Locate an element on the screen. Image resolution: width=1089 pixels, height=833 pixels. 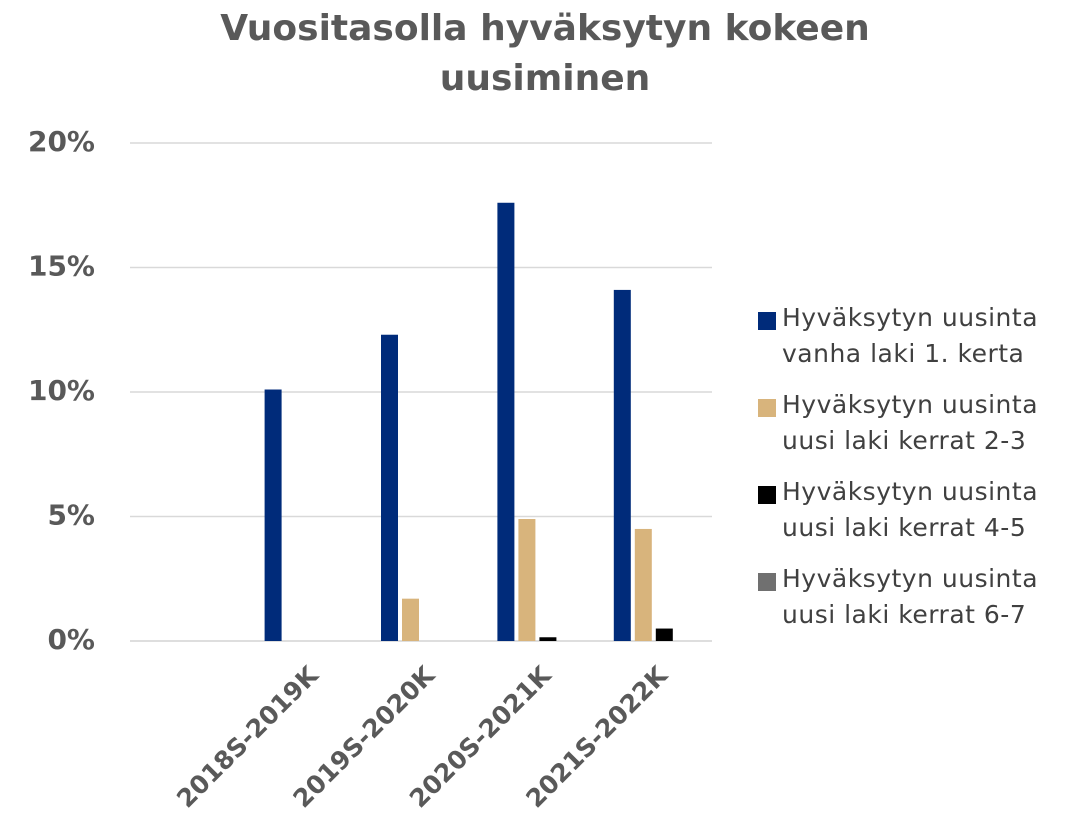
y-tick-label: 20% is located at coordinates (61, 141).